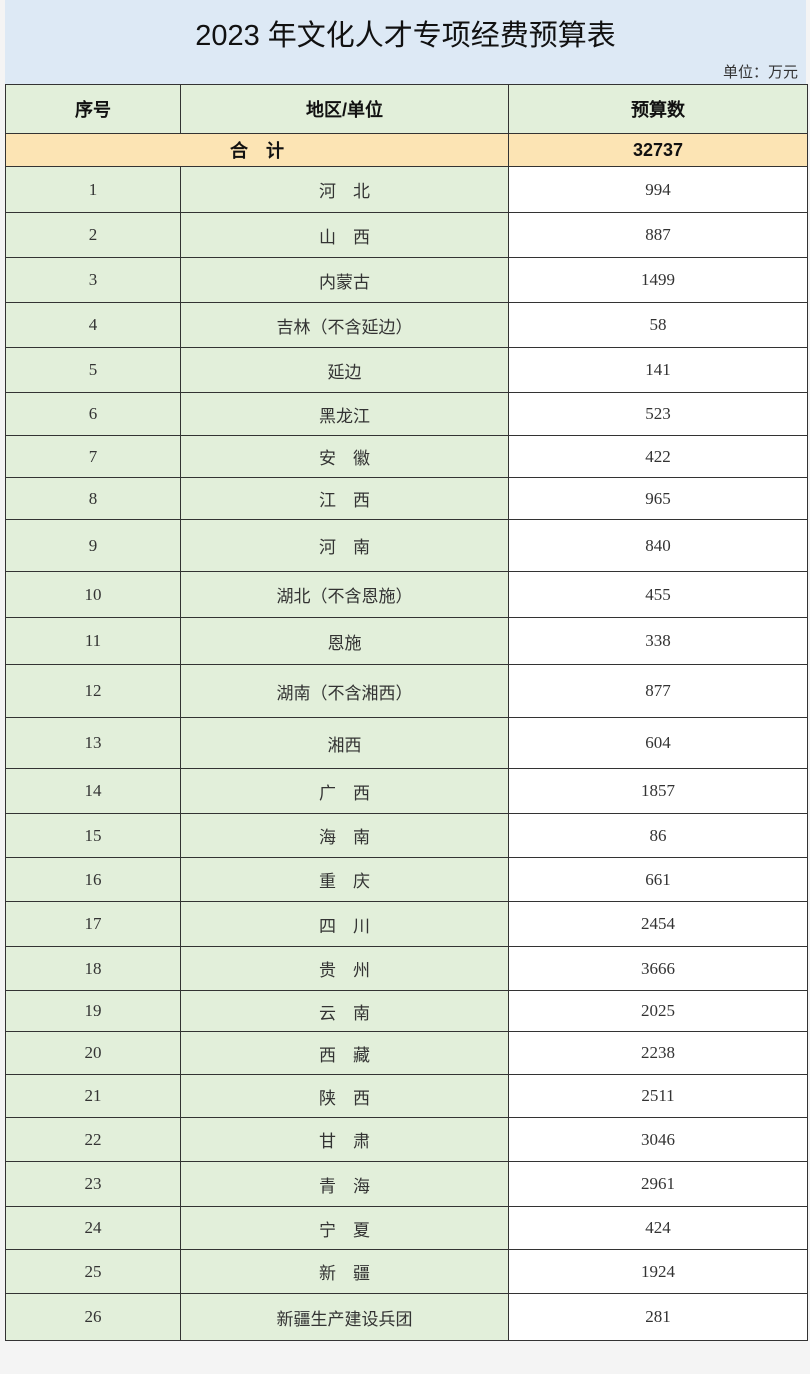  I want to click on row-budget: 661, so click(658, 879).